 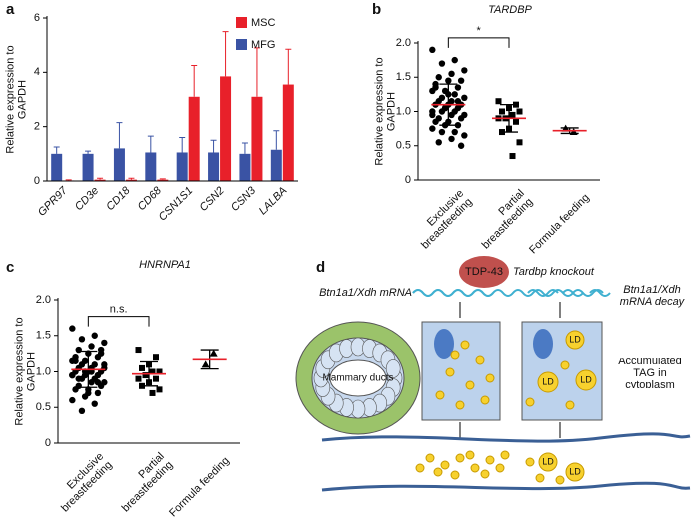 I want to click on lumen-wall, so click(x=506, y=437).